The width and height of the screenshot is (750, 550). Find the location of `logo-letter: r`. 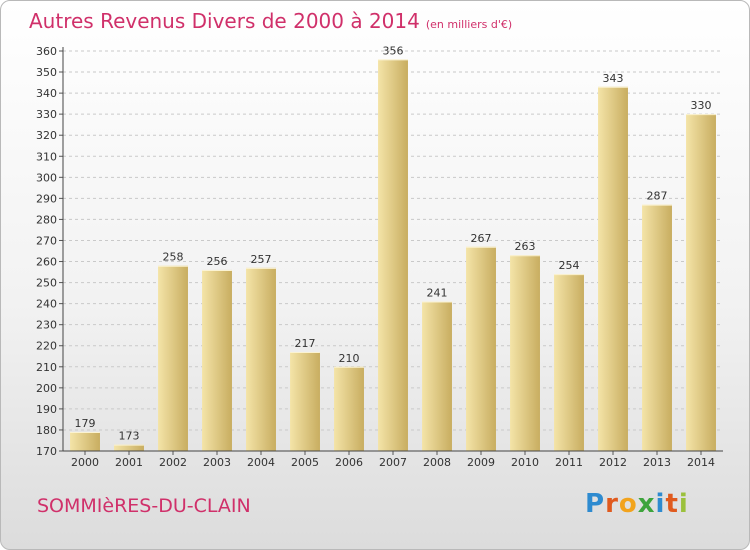

logo-letter: r is located at coordinates (612, 504).